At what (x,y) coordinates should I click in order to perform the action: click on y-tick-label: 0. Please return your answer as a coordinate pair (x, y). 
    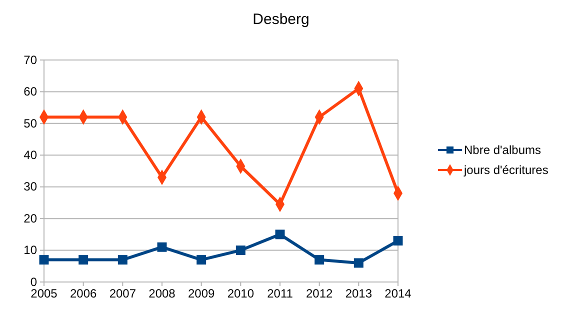
    Looking at the image, I should click on (34, 281).